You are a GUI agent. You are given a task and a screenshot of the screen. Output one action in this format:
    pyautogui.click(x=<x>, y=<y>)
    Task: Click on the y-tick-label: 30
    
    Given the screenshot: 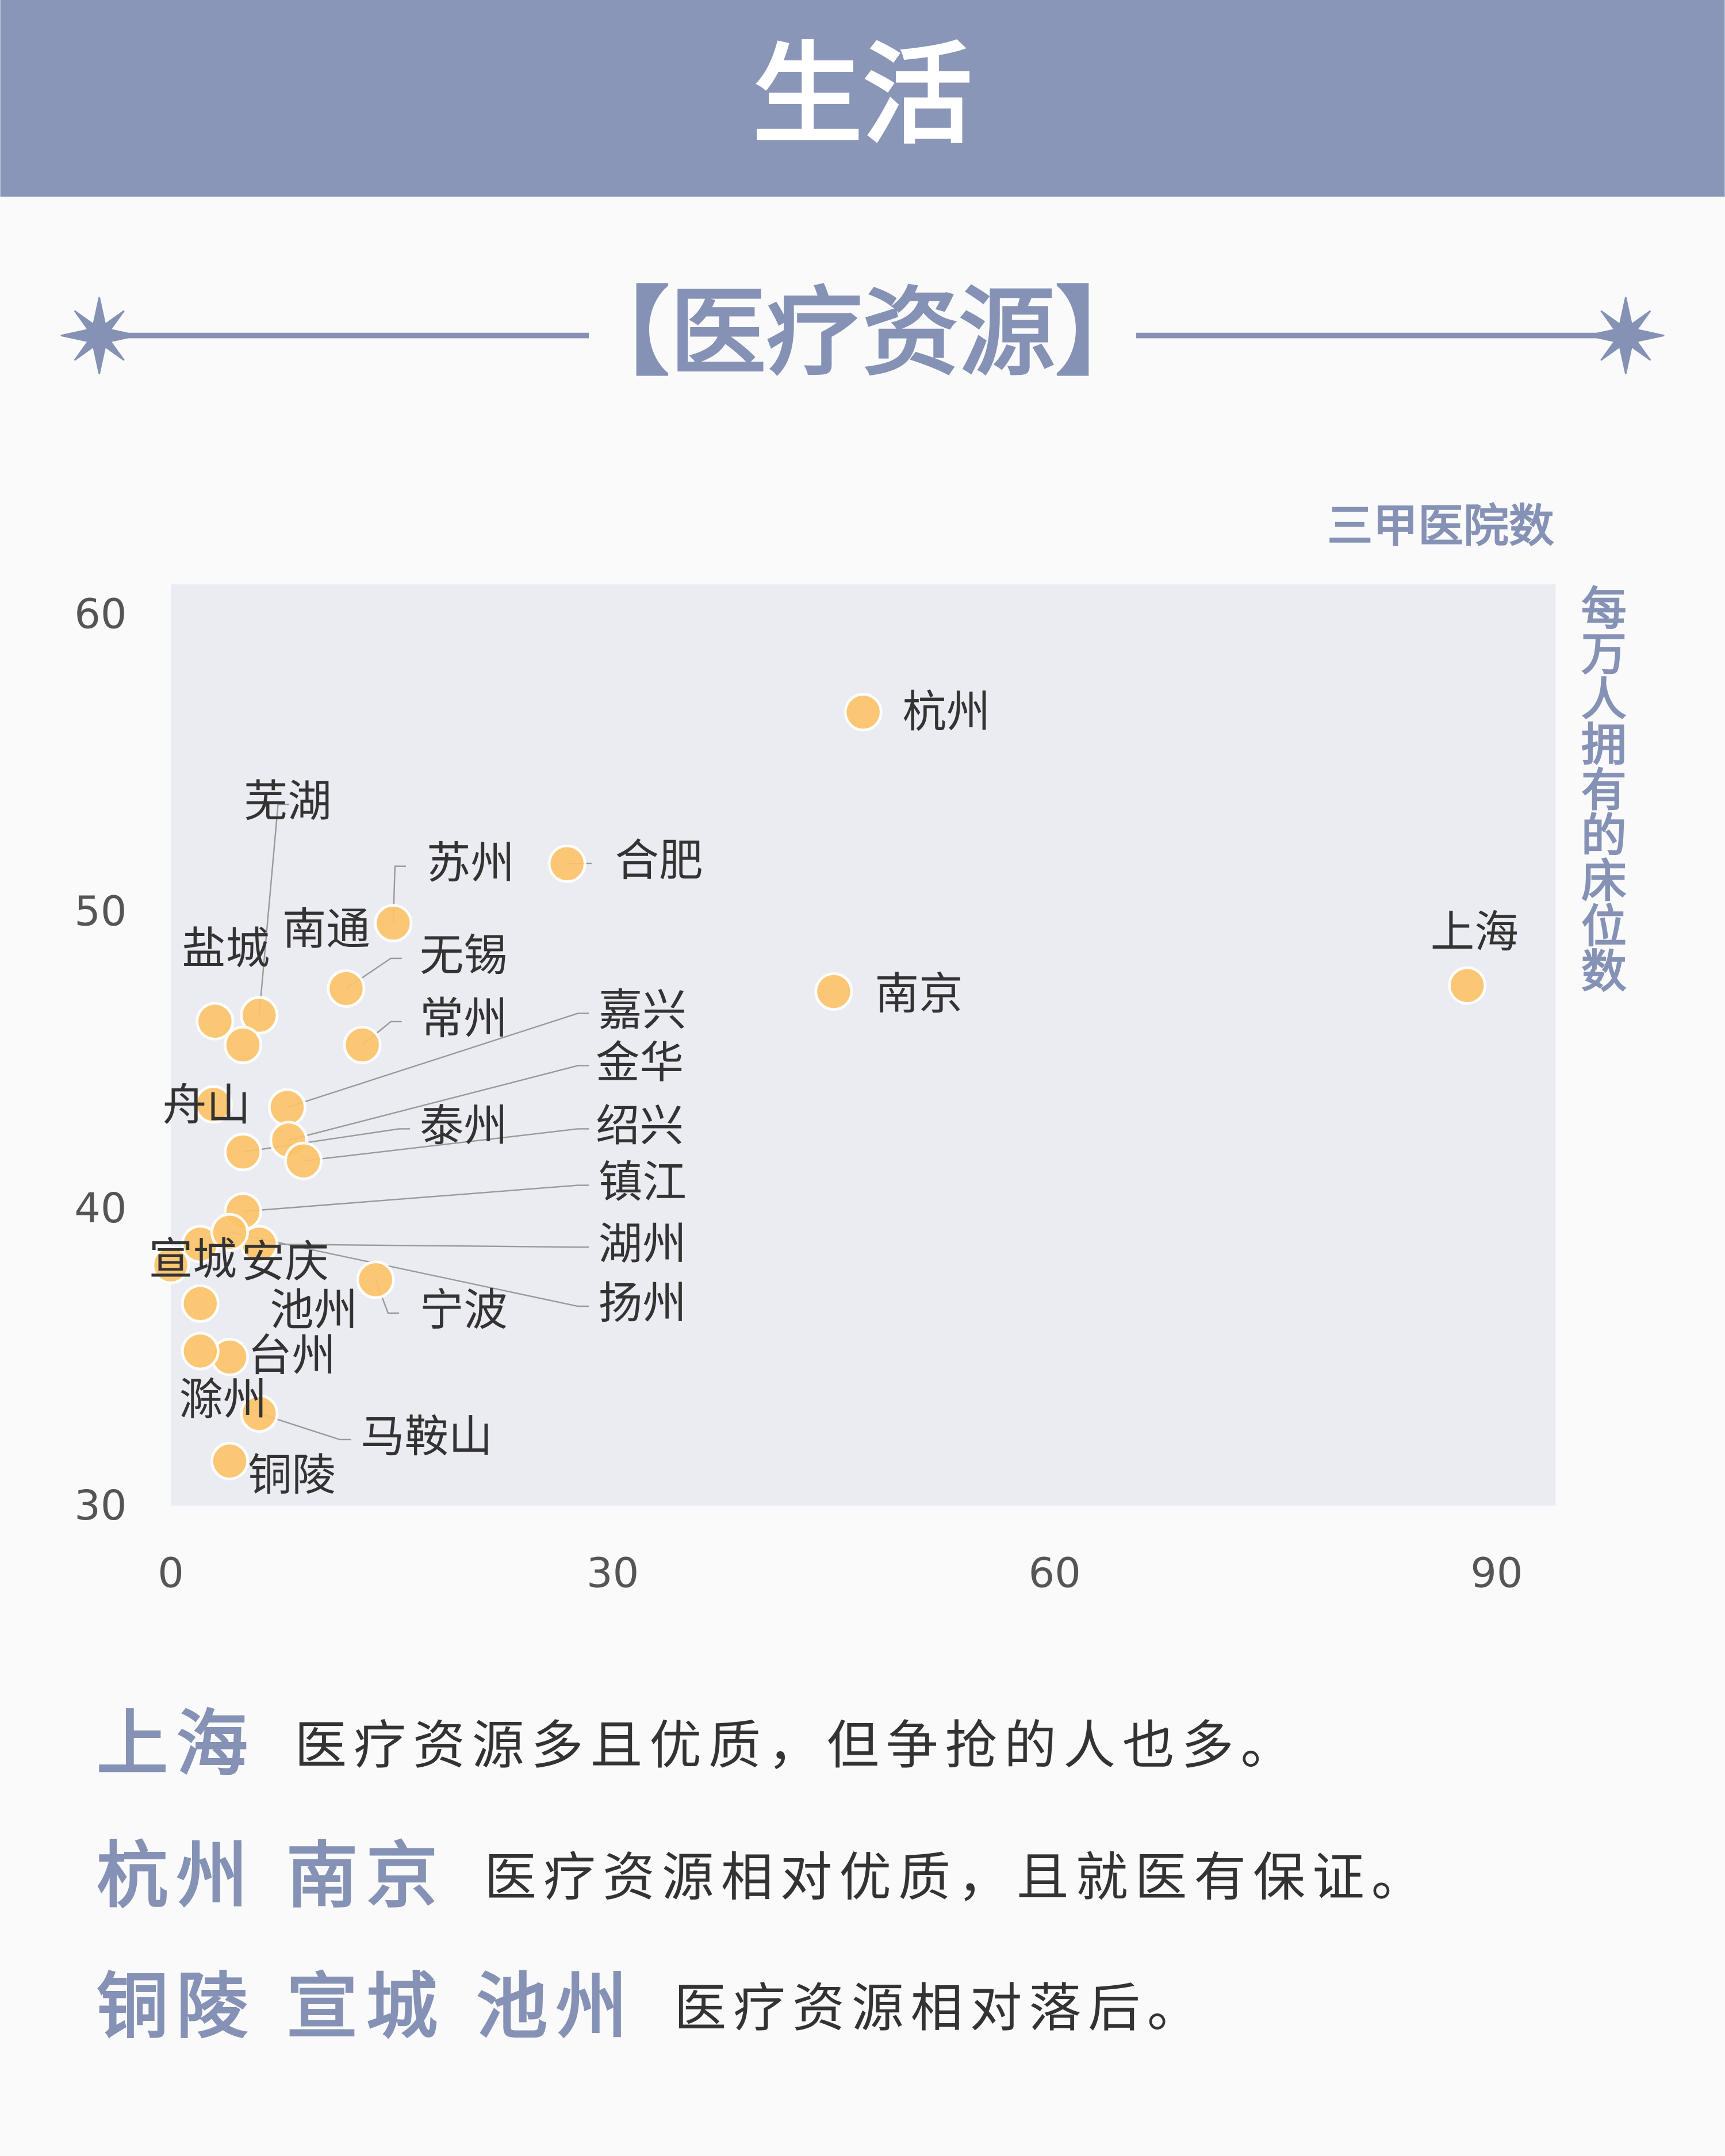 What is the action you would take?
    pyautogui.click(x=100, y=1505)
    